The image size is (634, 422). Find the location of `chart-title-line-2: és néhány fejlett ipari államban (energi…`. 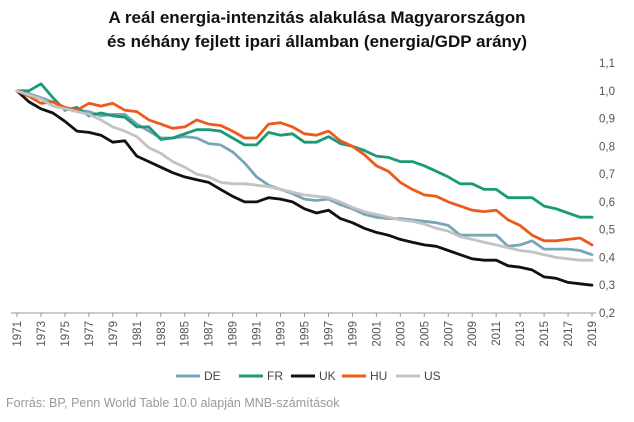

chart-title-line-2: és néhány fejlett ipari államban (energi… is located at coordinates (317, 41).